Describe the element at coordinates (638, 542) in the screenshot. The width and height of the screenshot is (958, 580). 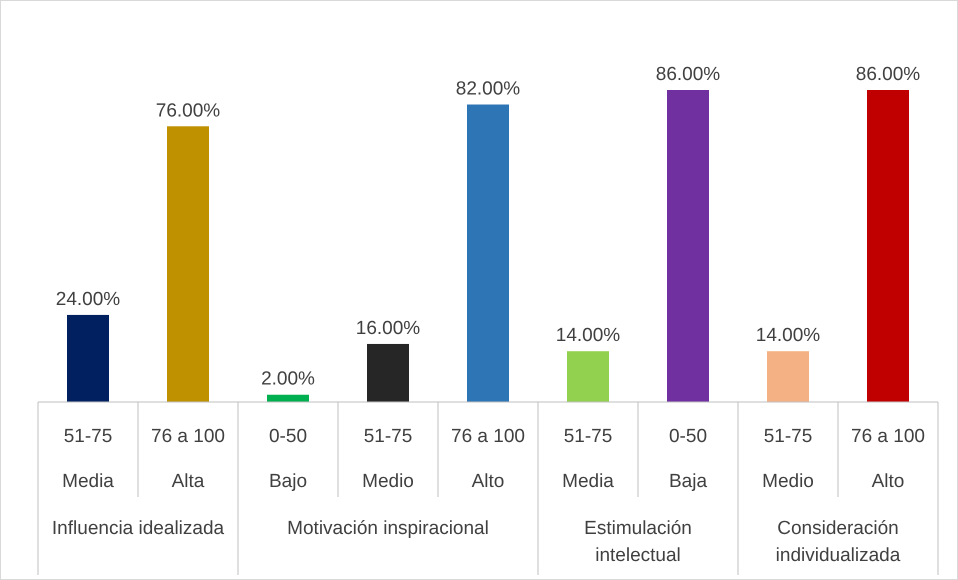
I see `text: Estimulación intelectual` at that location.